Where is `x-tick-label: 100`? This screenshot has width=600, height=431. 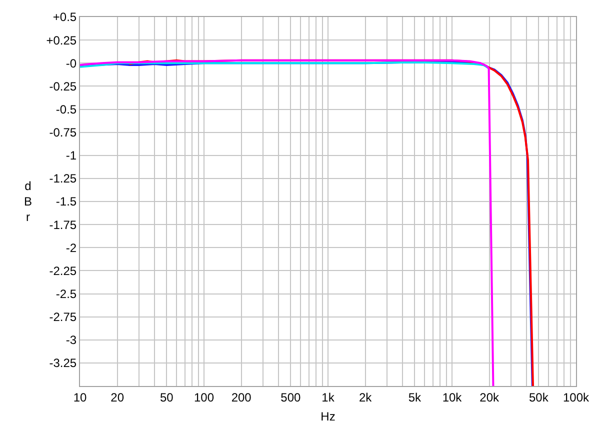
x-tick-label: 100 is located at coordinates (204, 397).